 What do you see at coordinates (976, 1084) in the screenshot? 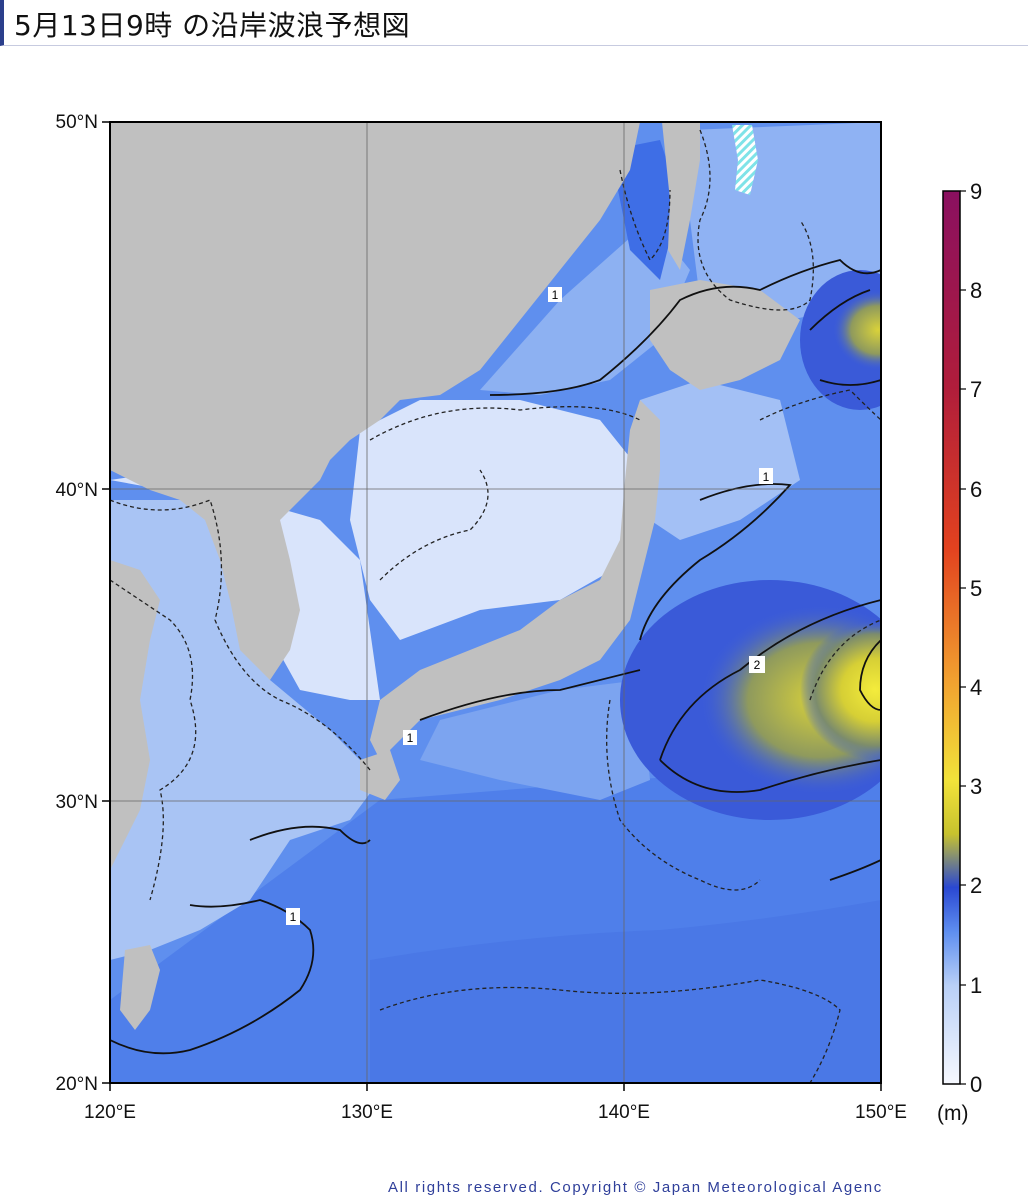
I see `colorbar-tick-label: 0` at bounding box center [976, 1084].